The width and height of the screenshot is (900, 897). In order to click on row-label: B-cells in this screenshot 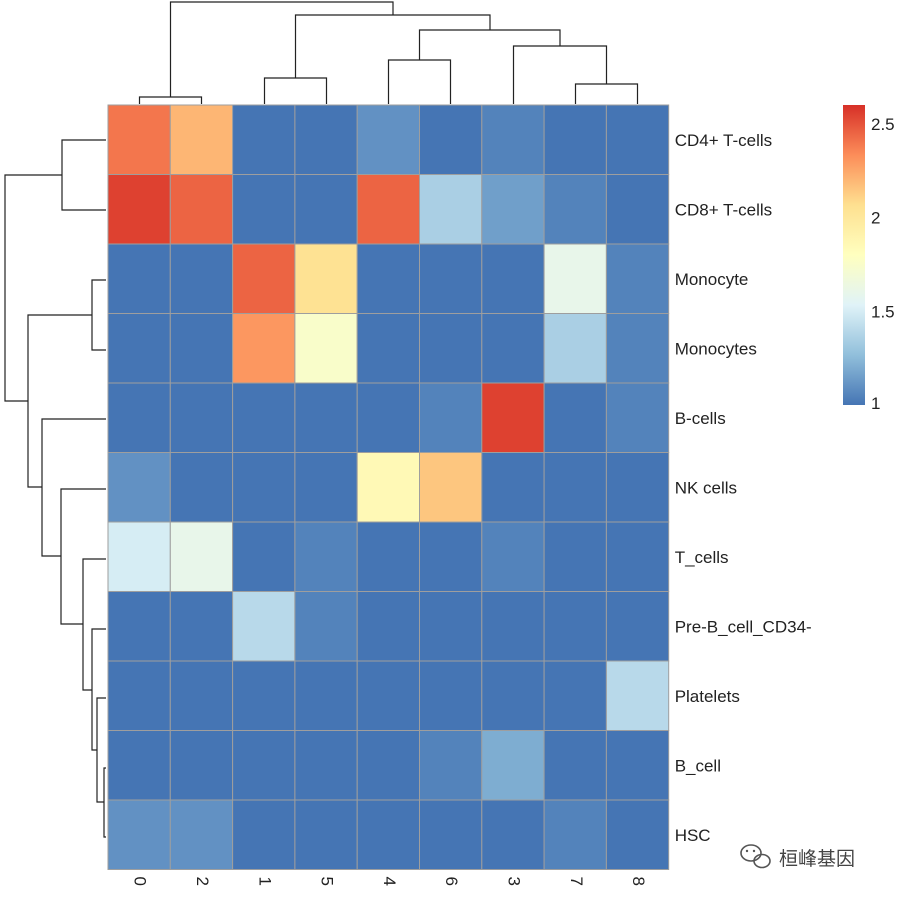, I will do `click(700, 418)`.